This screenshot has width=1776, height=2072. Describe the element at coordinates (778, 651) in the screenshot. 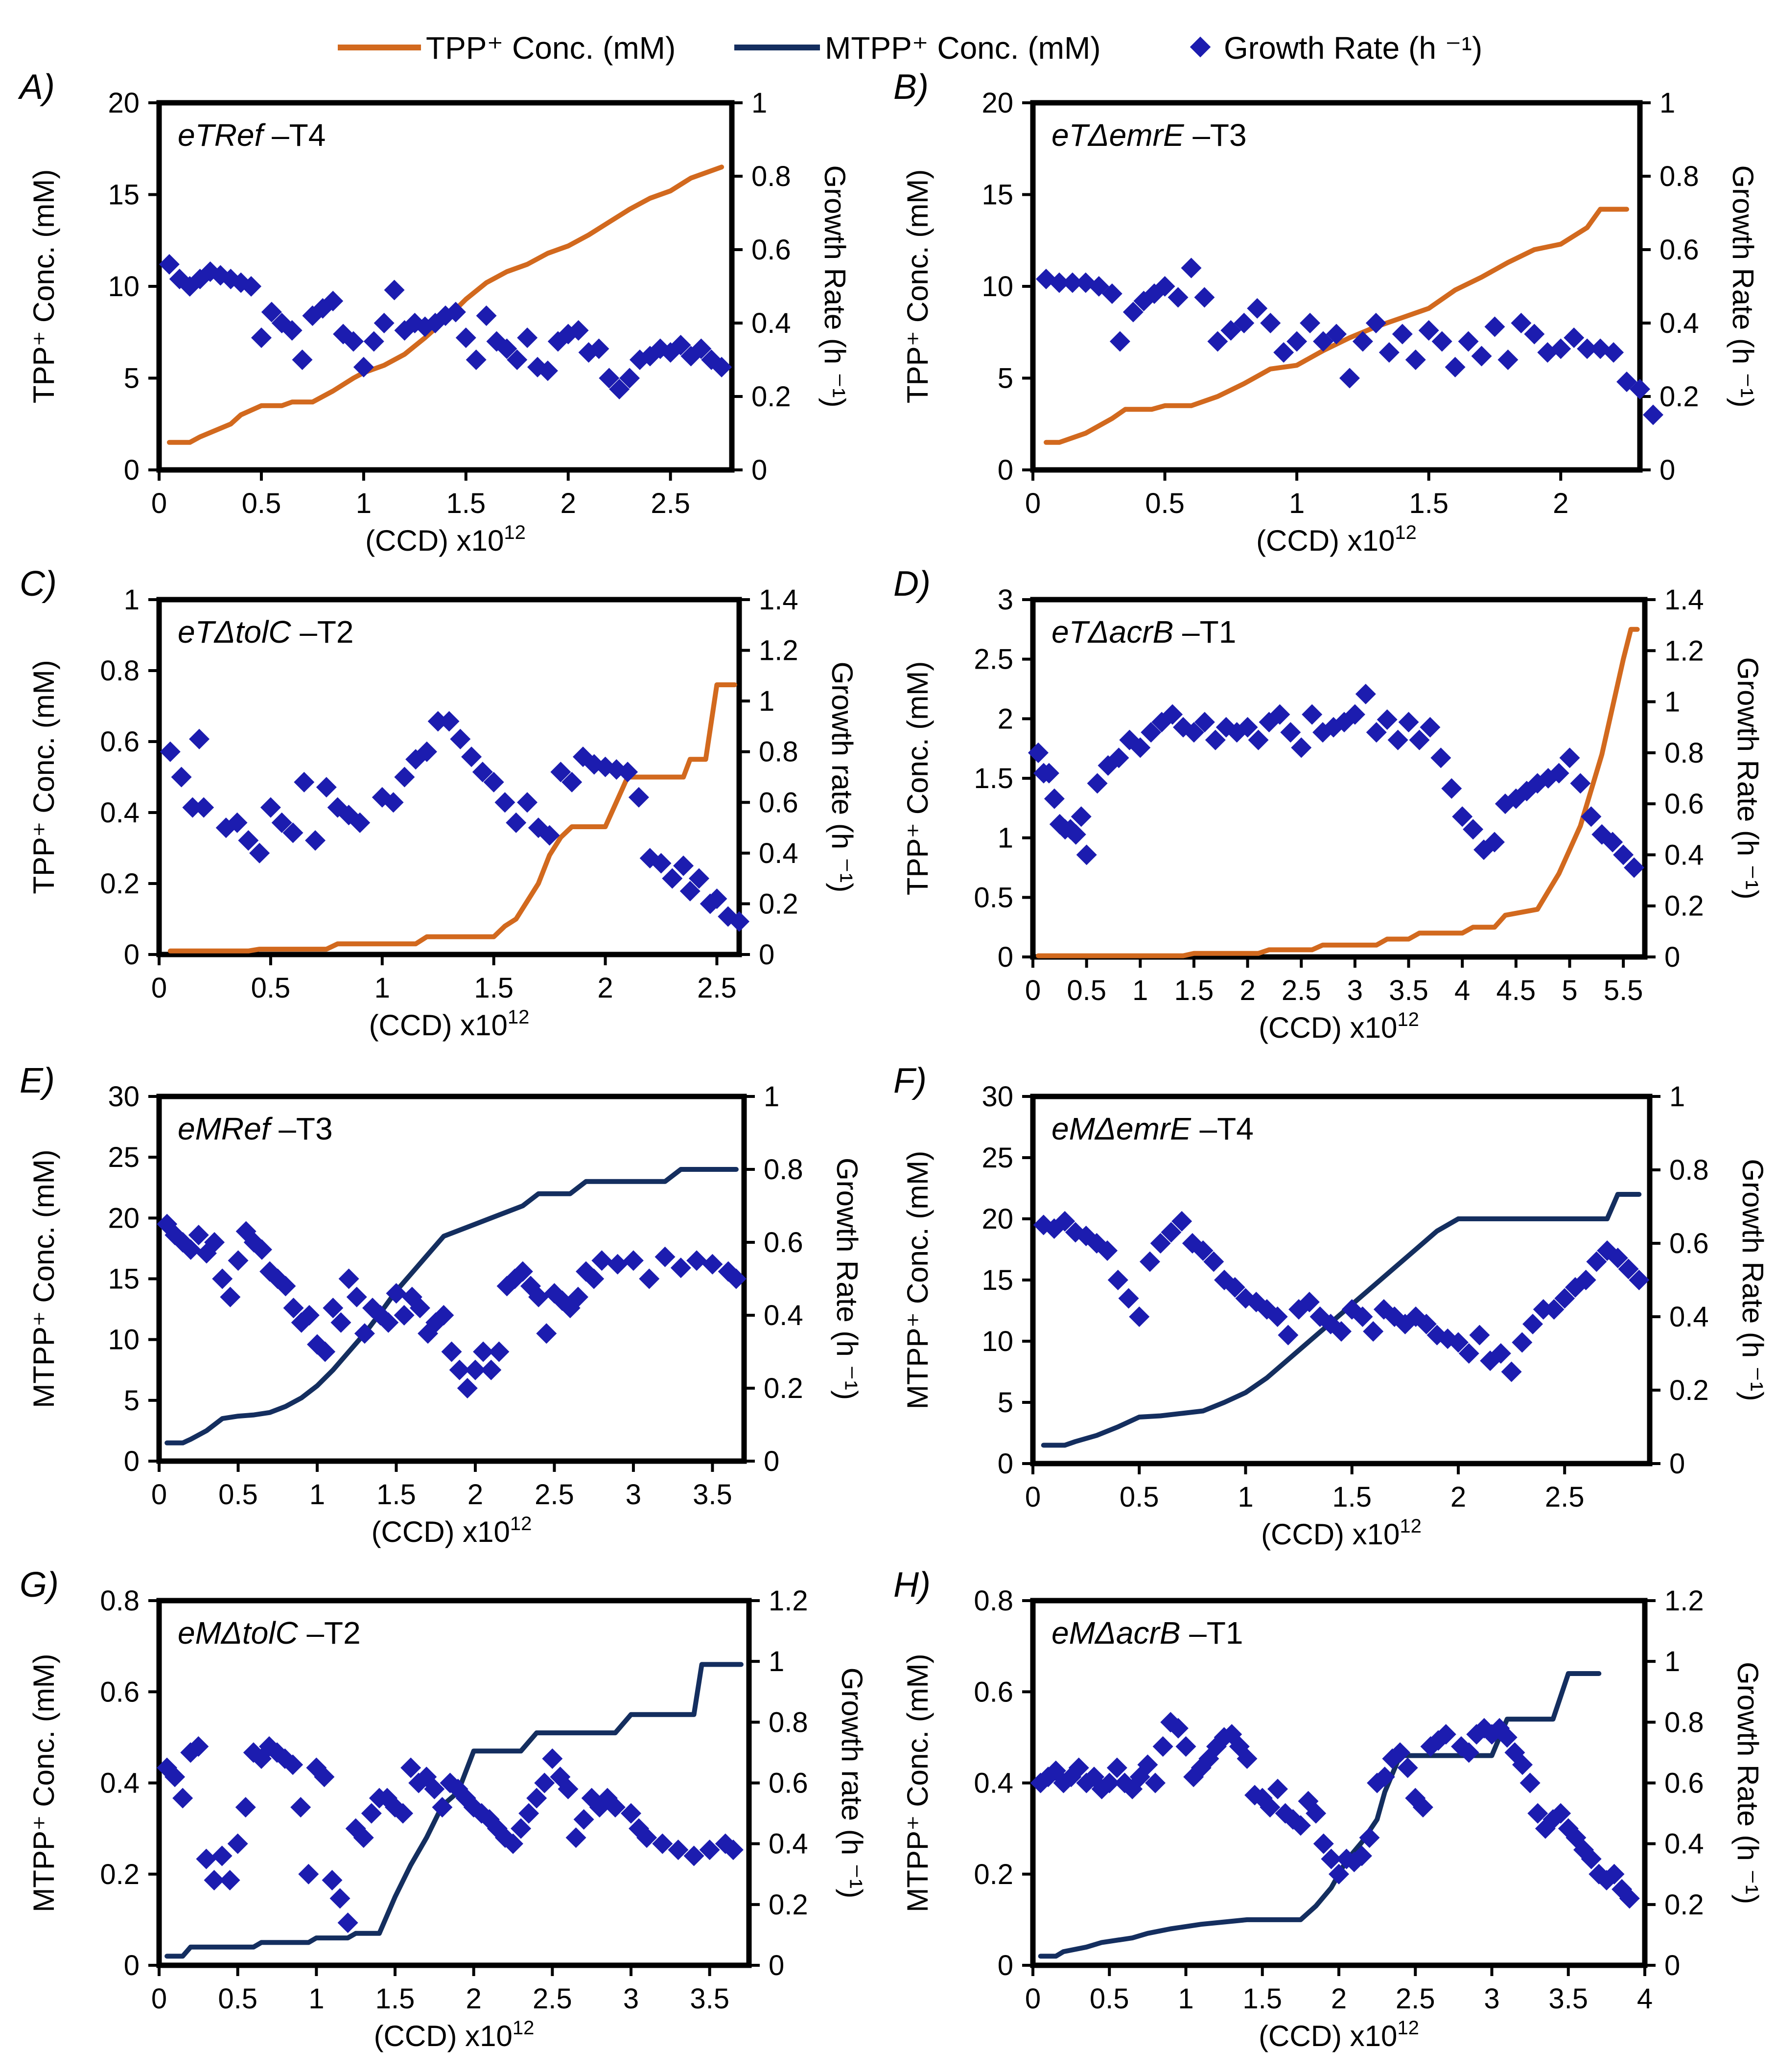

I see `y2-tick-label: 1.2` at that location.